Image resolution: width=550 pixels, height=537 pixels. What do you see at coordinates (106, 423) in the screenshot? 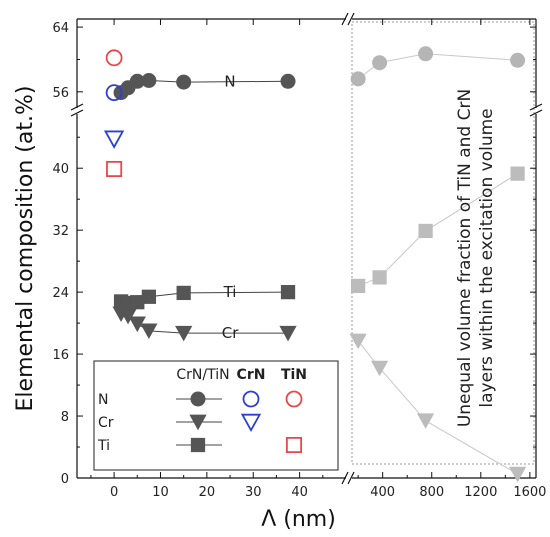
I see `legend-row-cr: Cr` at bounding box center [106, 423].